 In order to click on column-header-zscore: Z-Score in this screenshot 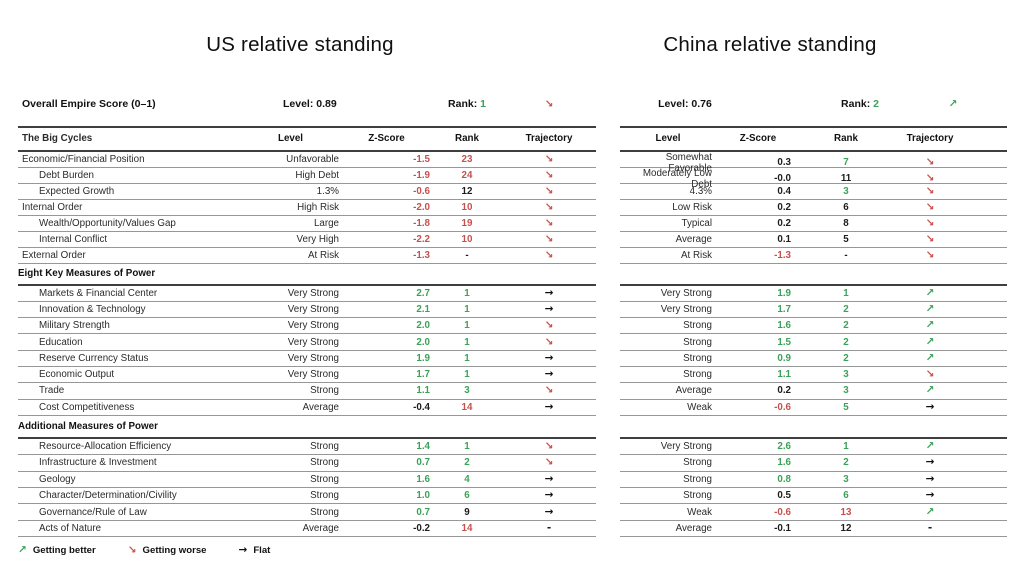, I will do `click(386, 139)`.